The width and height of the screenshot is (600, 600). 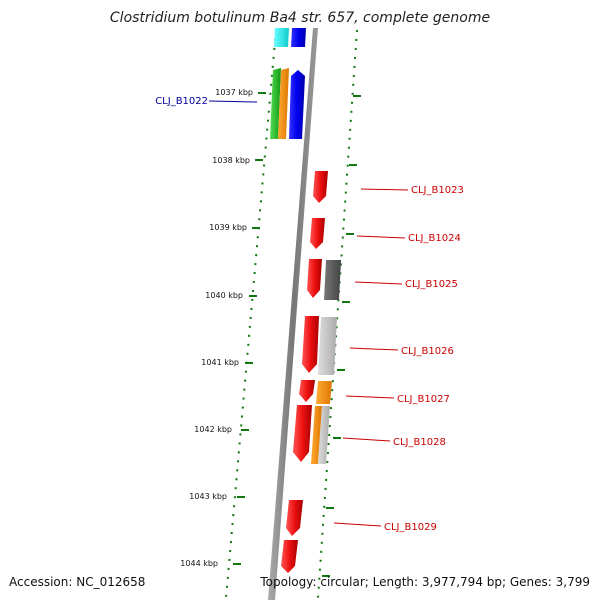 I want to click on gene-label: CLJ_B1028, so click(x=419, y=442).